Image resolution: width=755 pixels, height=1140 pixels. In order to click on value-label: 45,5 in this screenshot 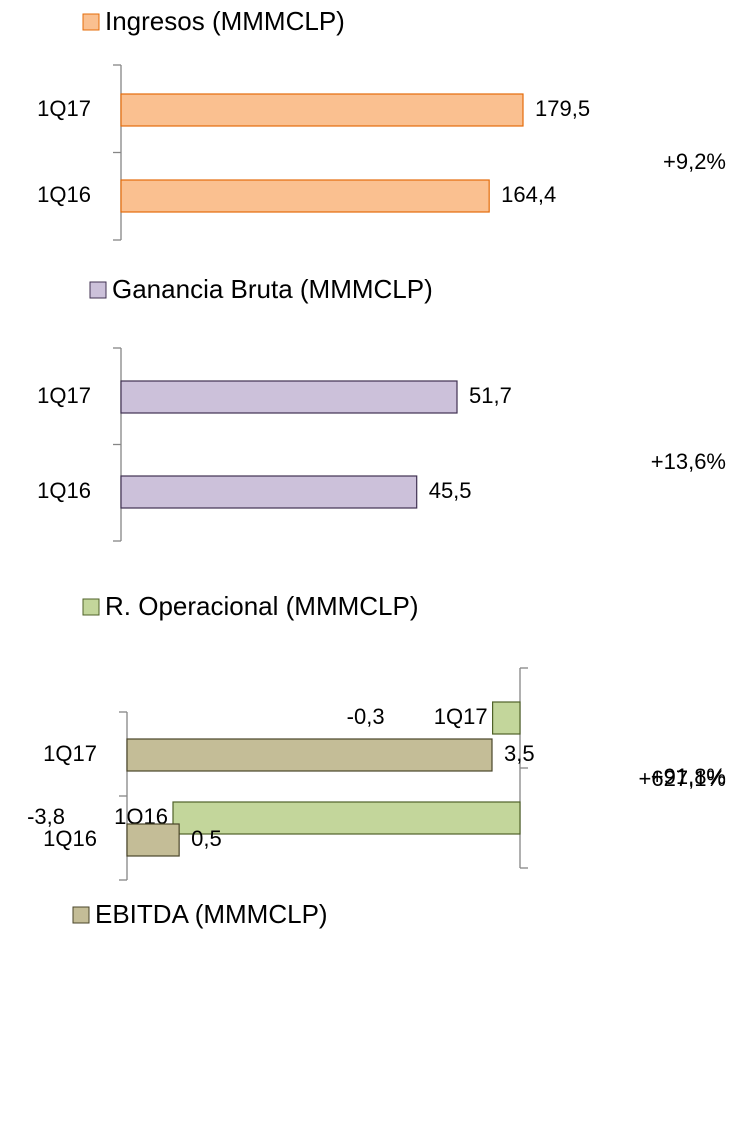, I will do `click(450, 490)`.